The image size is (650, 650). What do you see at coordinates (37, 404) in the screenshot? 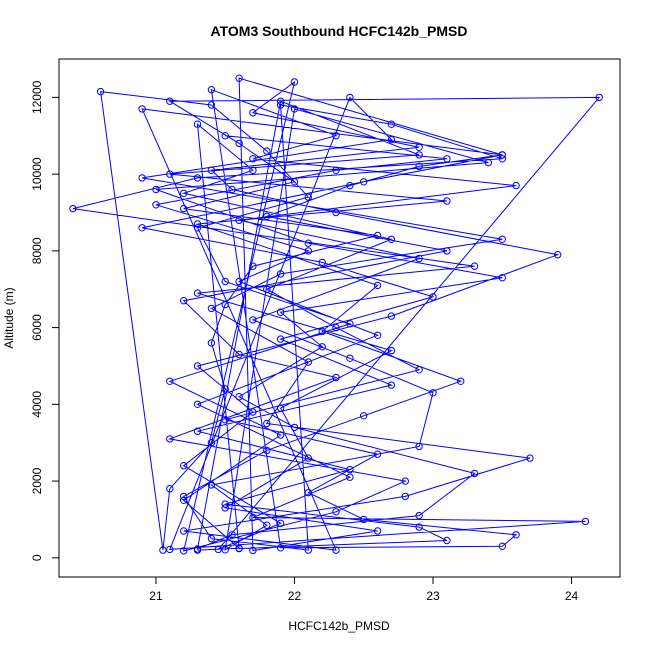
I see `y-tick-label: 4000` at bounding box center [37, 404].